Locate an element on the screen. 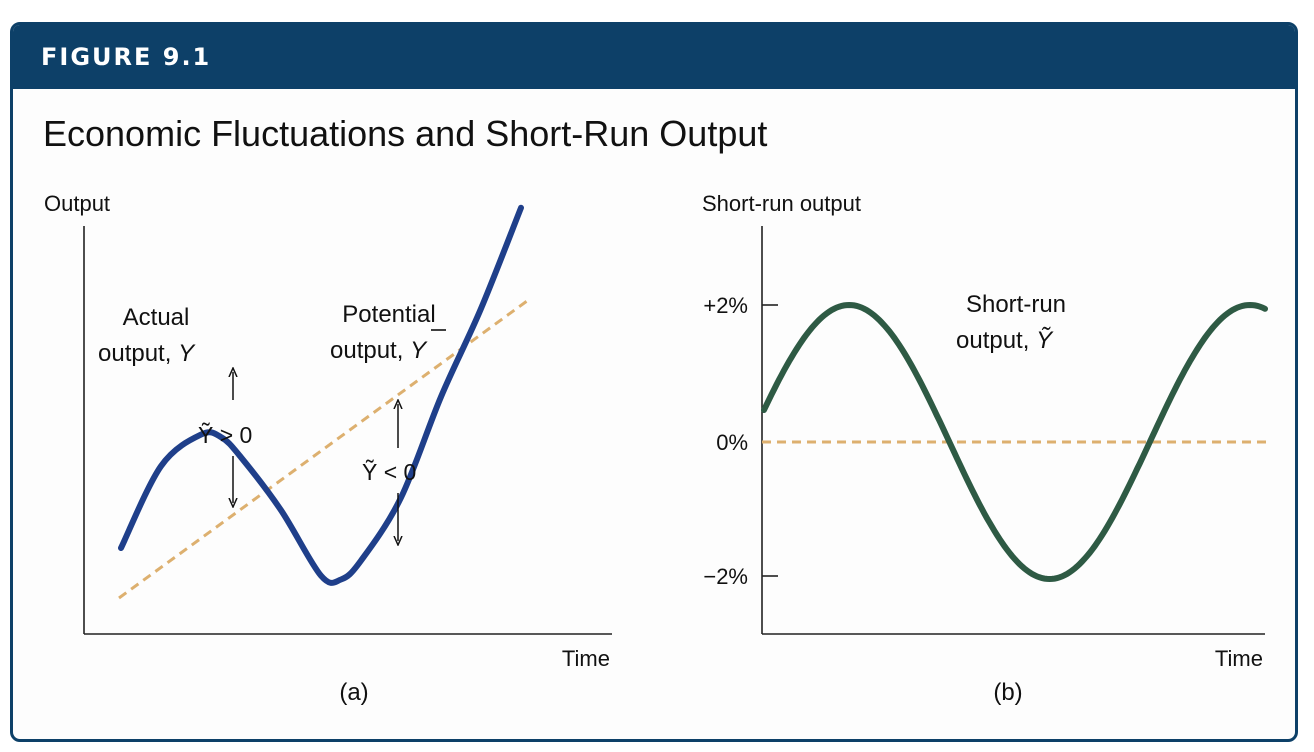 This screenshot has height=752, width=1314. panel-b-y-axis-label: Short-run output is located at coordinates (781, 203).